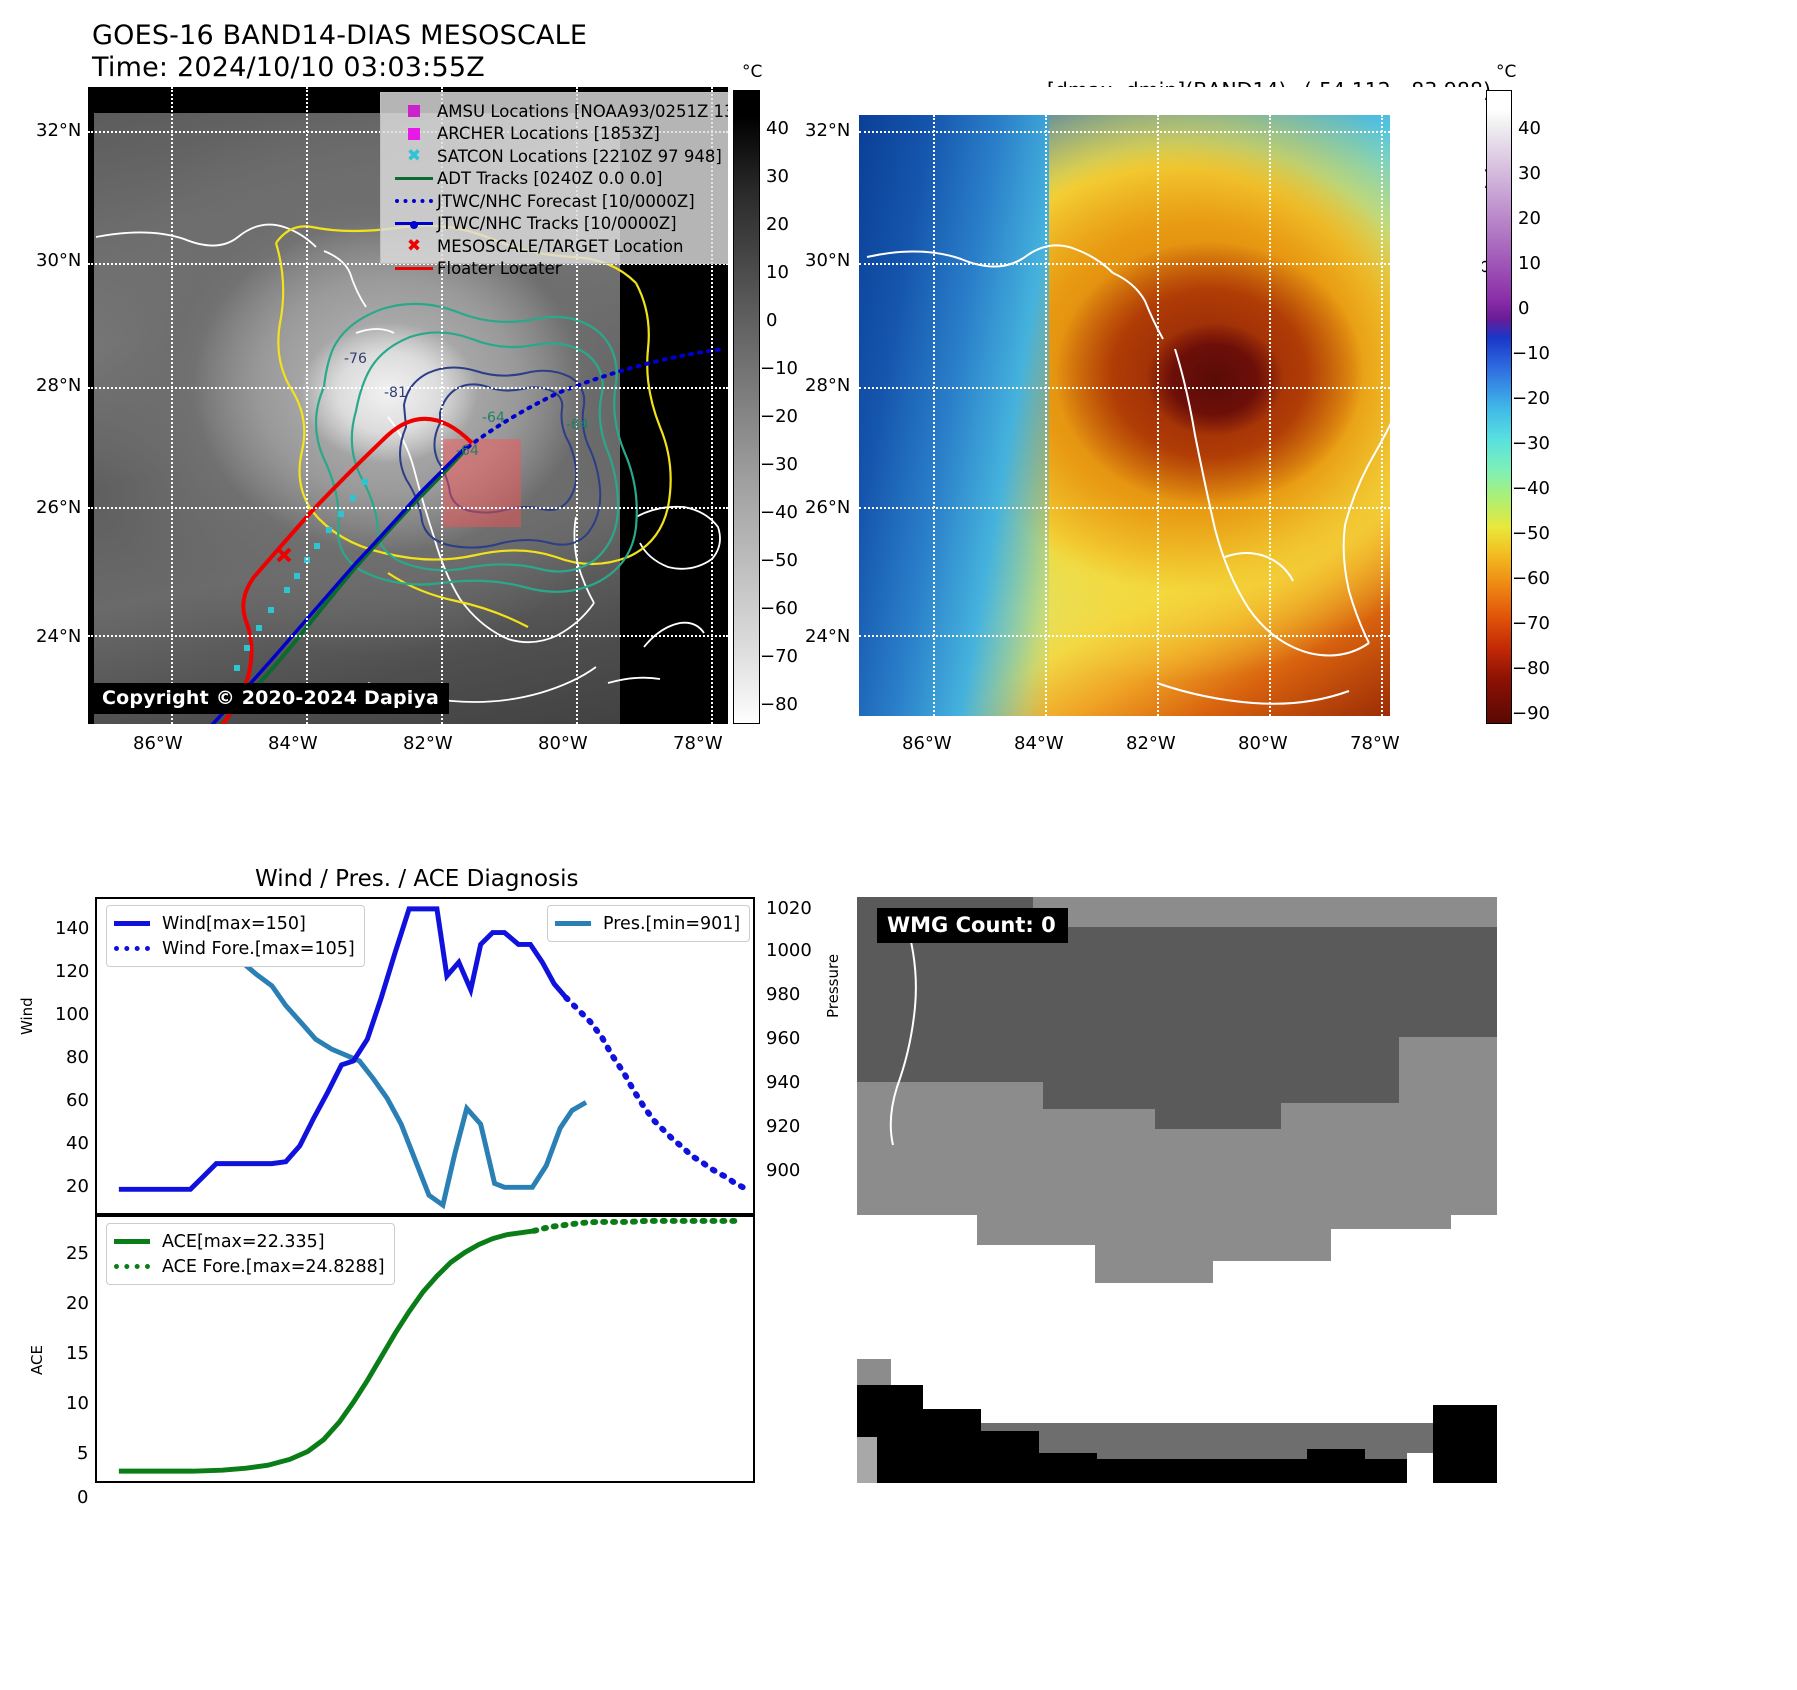 The width and height of the screenshot is (1797, 1690). I want to click on color-enhanced-ir-map, so click(1169, 405).